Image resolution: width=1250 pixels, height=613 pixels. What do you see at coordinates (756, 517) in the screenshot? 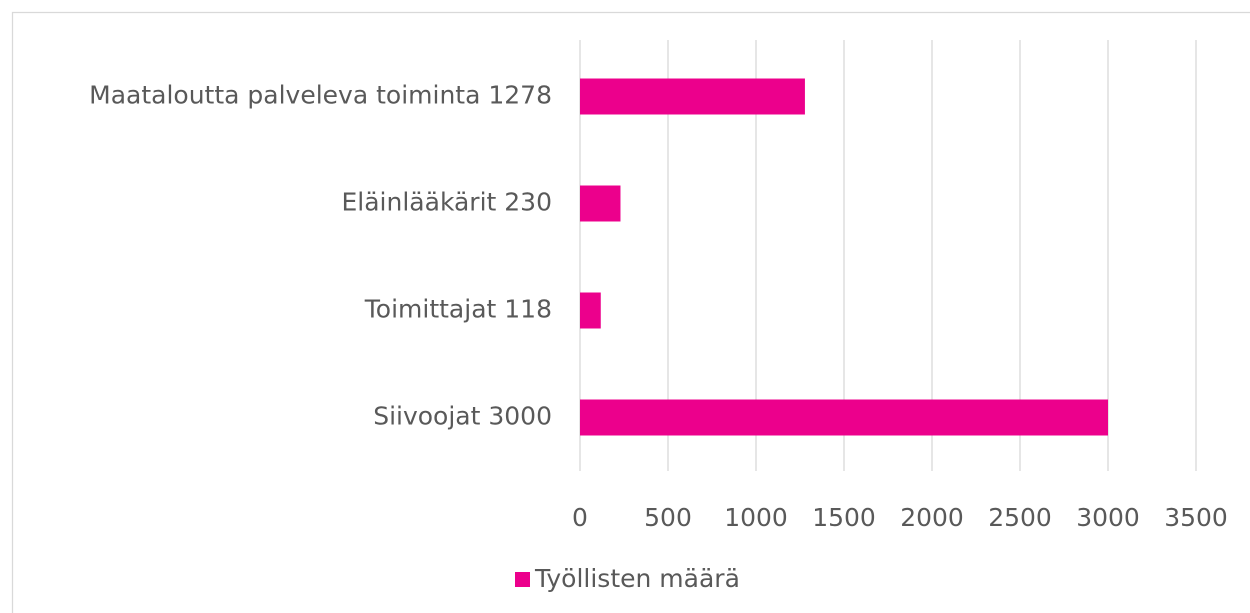
I see `x-tick-label: 1000` at bounding box center [756, 517].